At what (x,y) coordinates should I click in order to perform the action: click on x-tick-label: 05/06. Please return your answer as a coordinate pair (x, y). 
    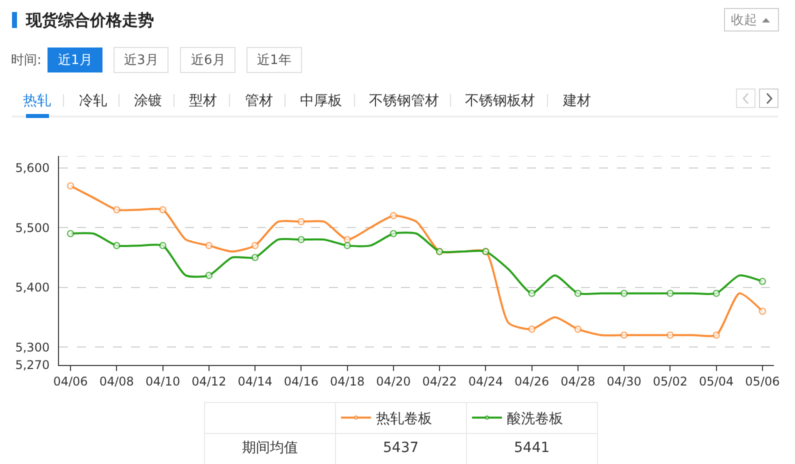
    Looking at the image, I should click on (762, 381).